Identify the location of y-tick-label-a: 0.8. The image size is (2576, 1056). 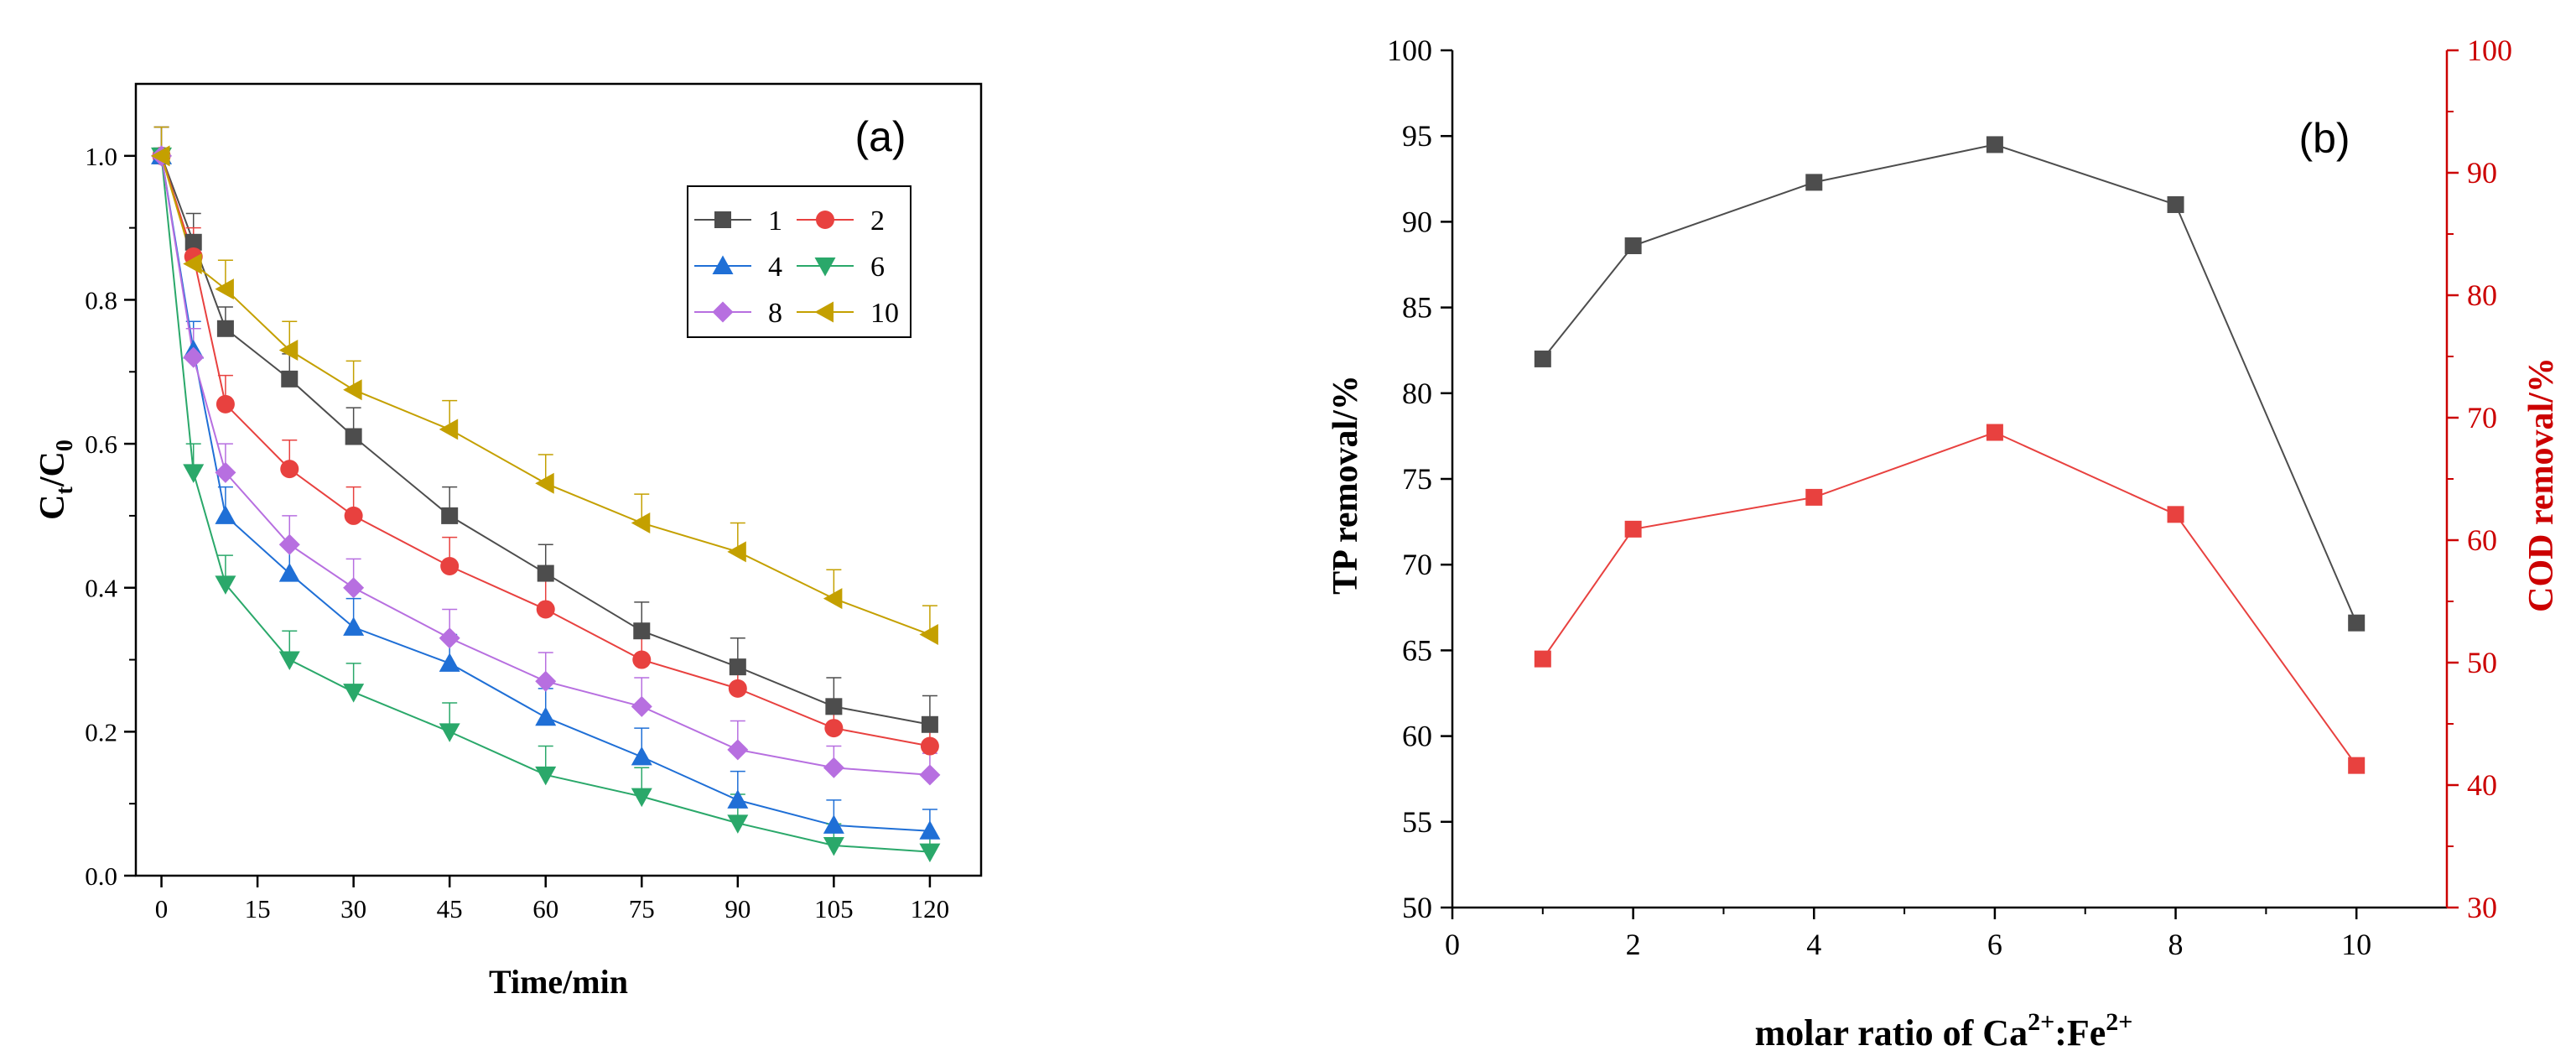
(101, 300).